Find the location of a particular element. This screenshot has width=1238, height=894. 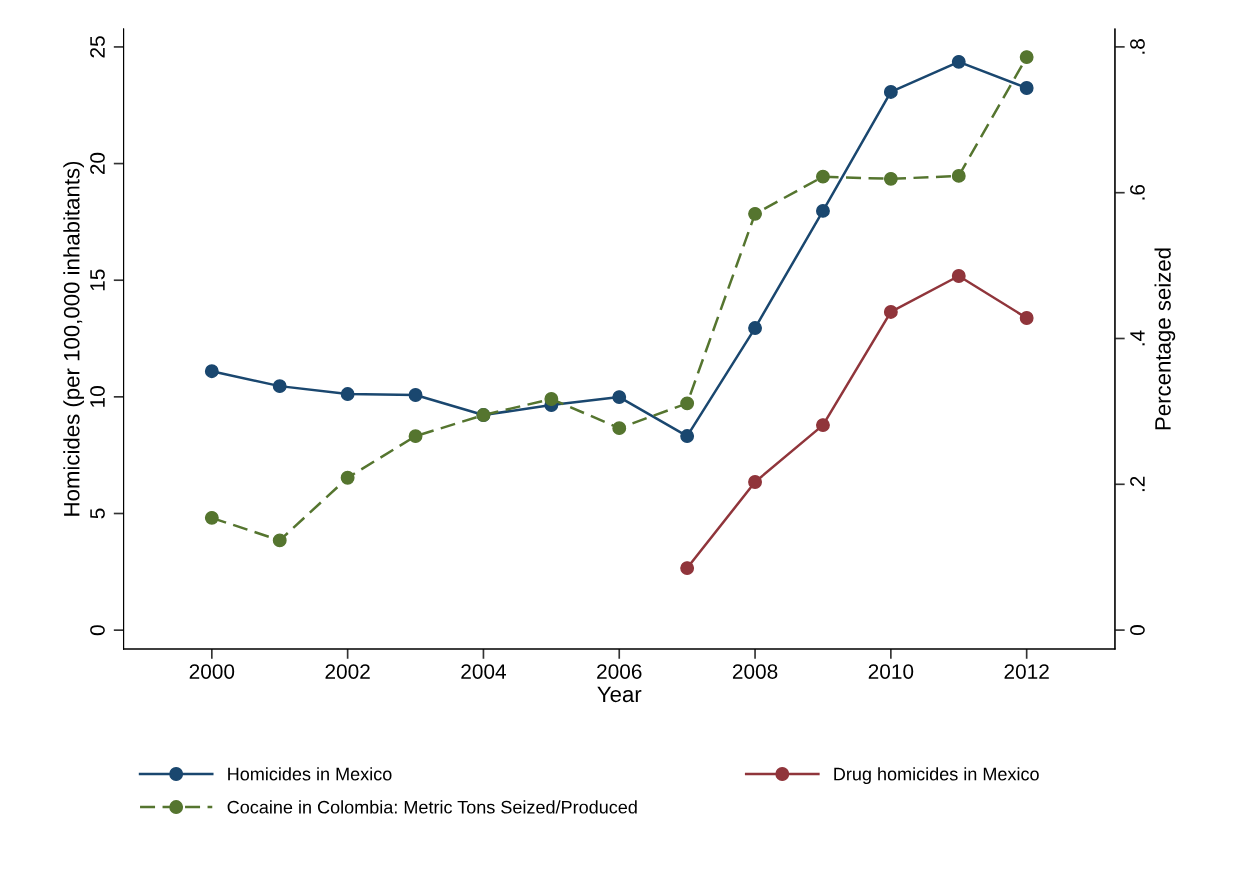

y-tick-label: 20 is located at coordinates (97, 163).